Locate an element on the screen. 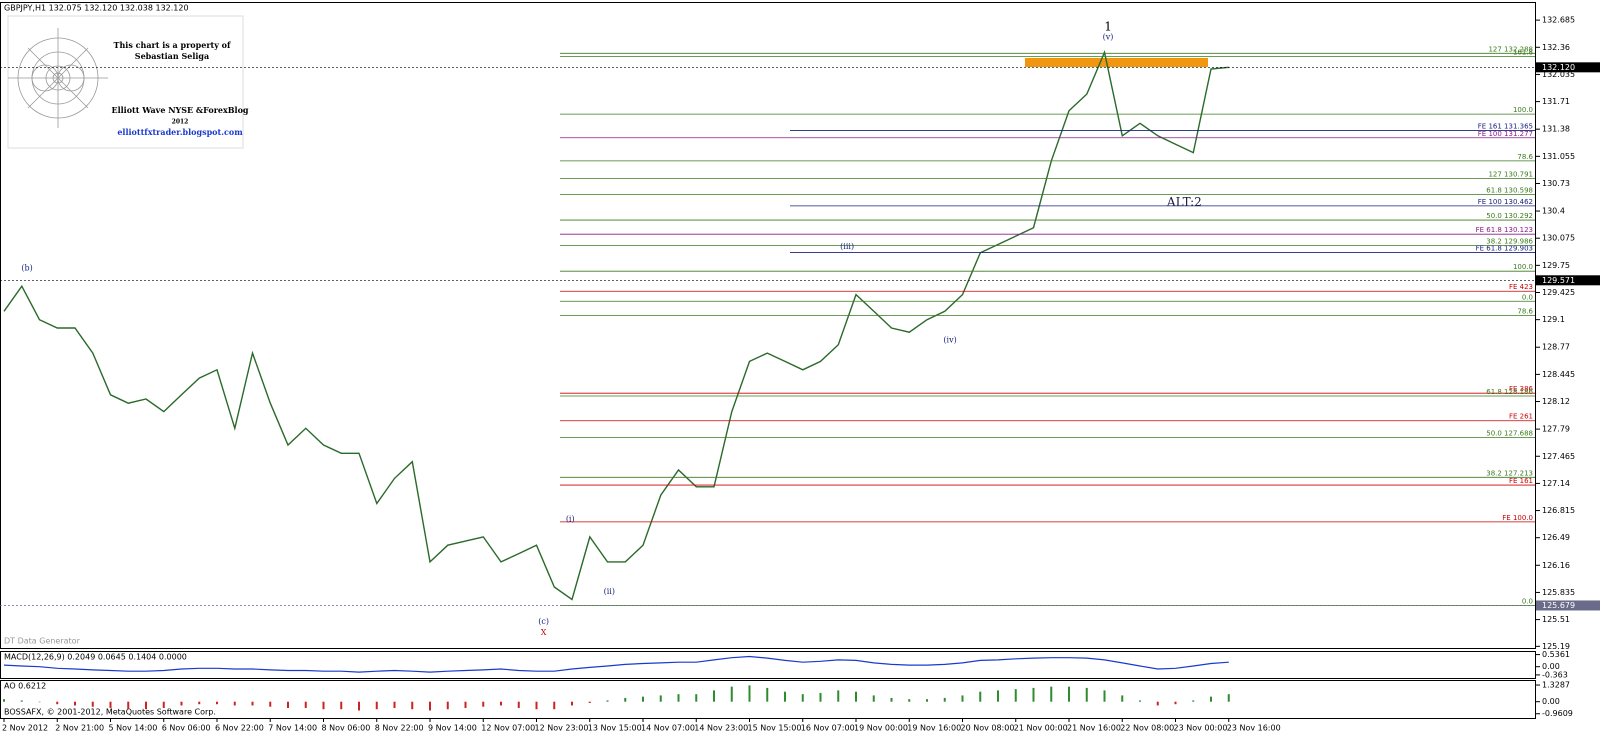  y-tick-label: 126.16 is located at coordinates (1556, 565).